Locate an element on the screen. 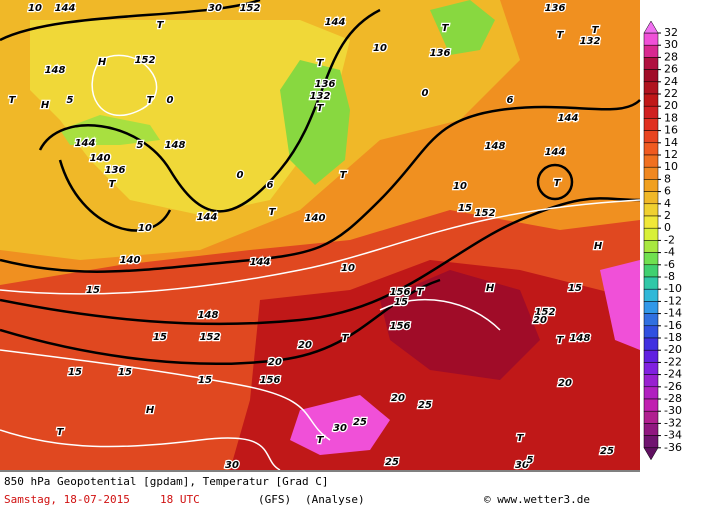 The image size is (704, 513). cold-field is located at coordinates (462, 27).